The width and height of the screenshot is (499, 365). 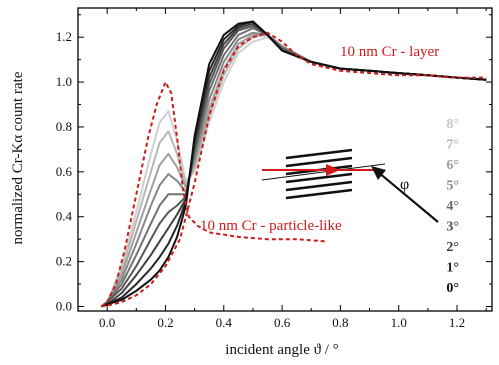 I want to click on inset-schematic: φ, so click(x=350, y=185).